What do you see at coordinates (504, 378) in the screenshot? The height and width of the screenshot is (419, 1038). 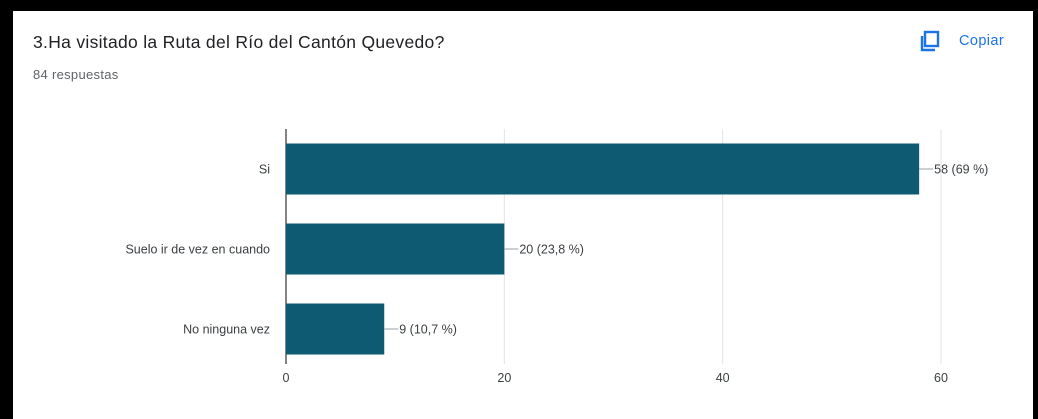 I see `x-tick-label: 20` at bounding box center [504, 378].